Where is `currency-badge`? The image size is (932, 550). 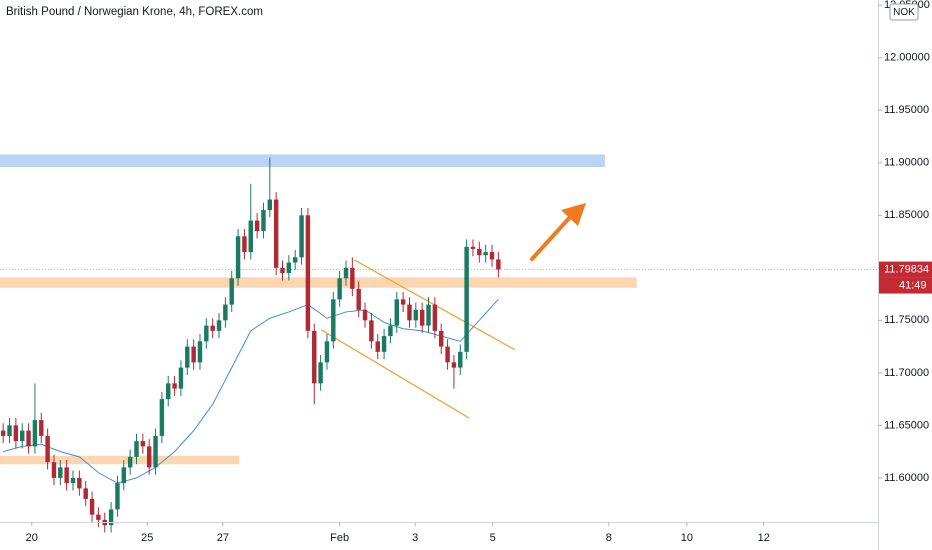 currency-badge is located at coordinates (904, 12).